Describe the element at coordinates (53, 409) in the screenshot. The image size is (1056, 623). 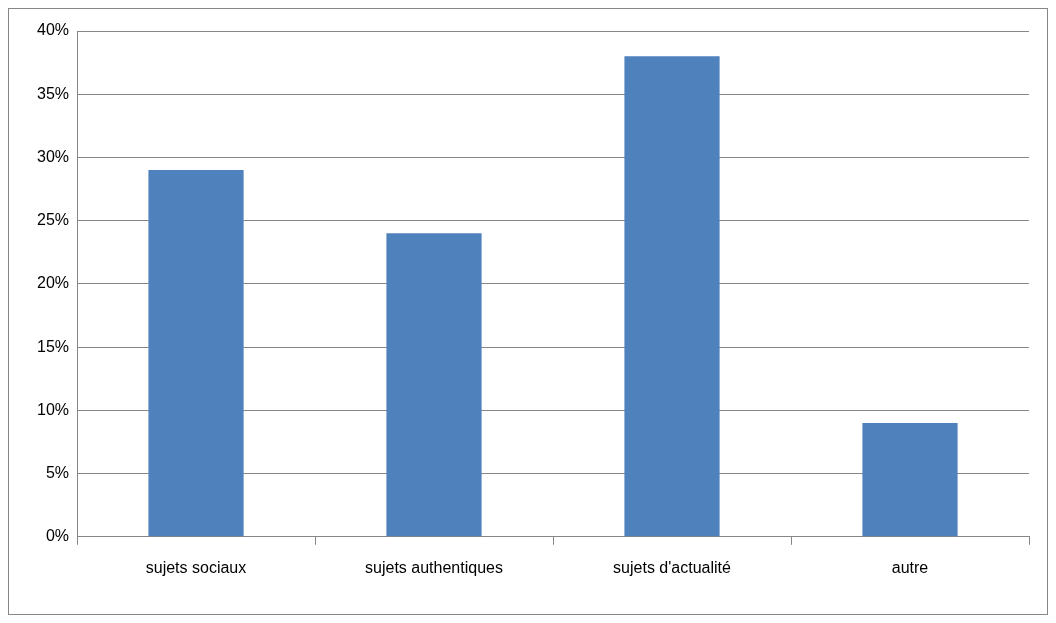
I see `y-tick-label: 10%` at that location.